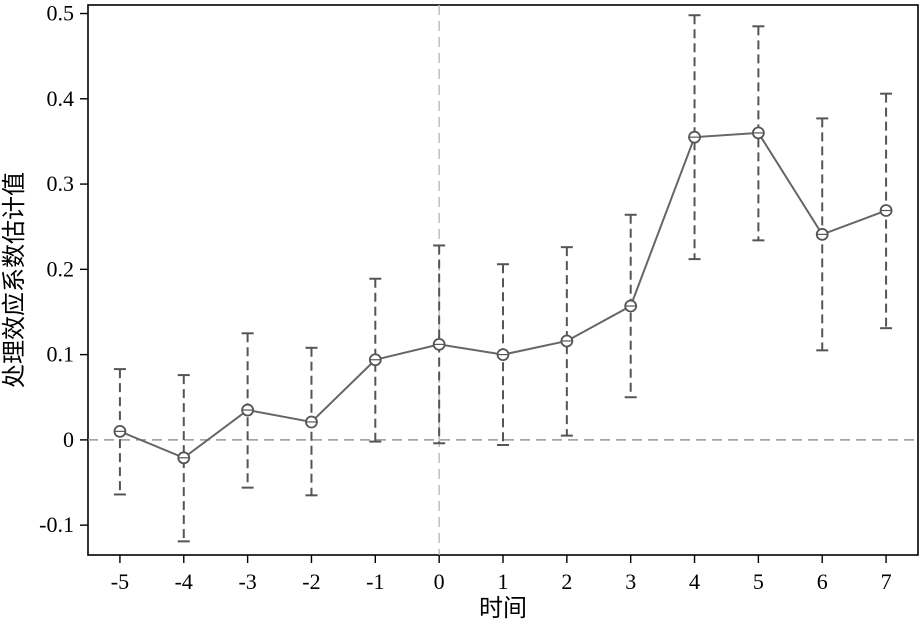 The image size is (923, 623). I want to click on x-tick-label: 2, so click(566, 581).